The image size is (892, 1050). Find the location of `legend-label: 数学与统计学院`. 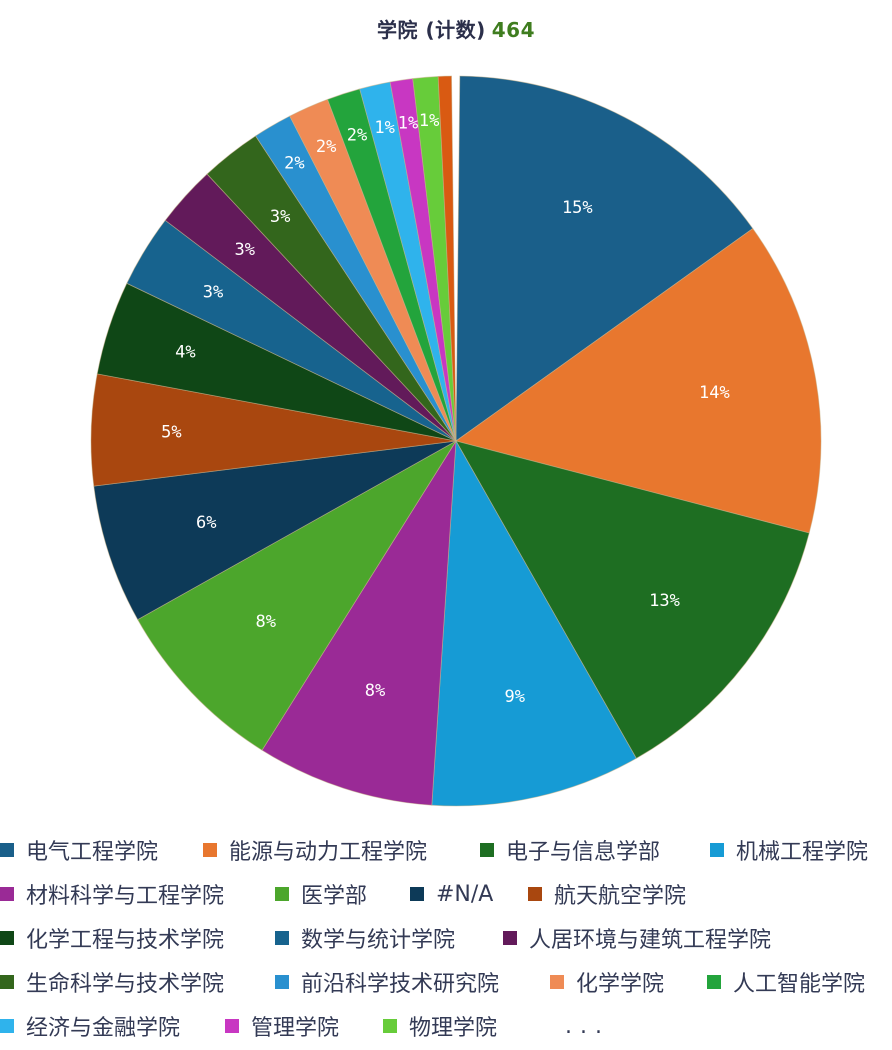

legend-label: 数学与统计学院 is located at coordinates (378, 940).